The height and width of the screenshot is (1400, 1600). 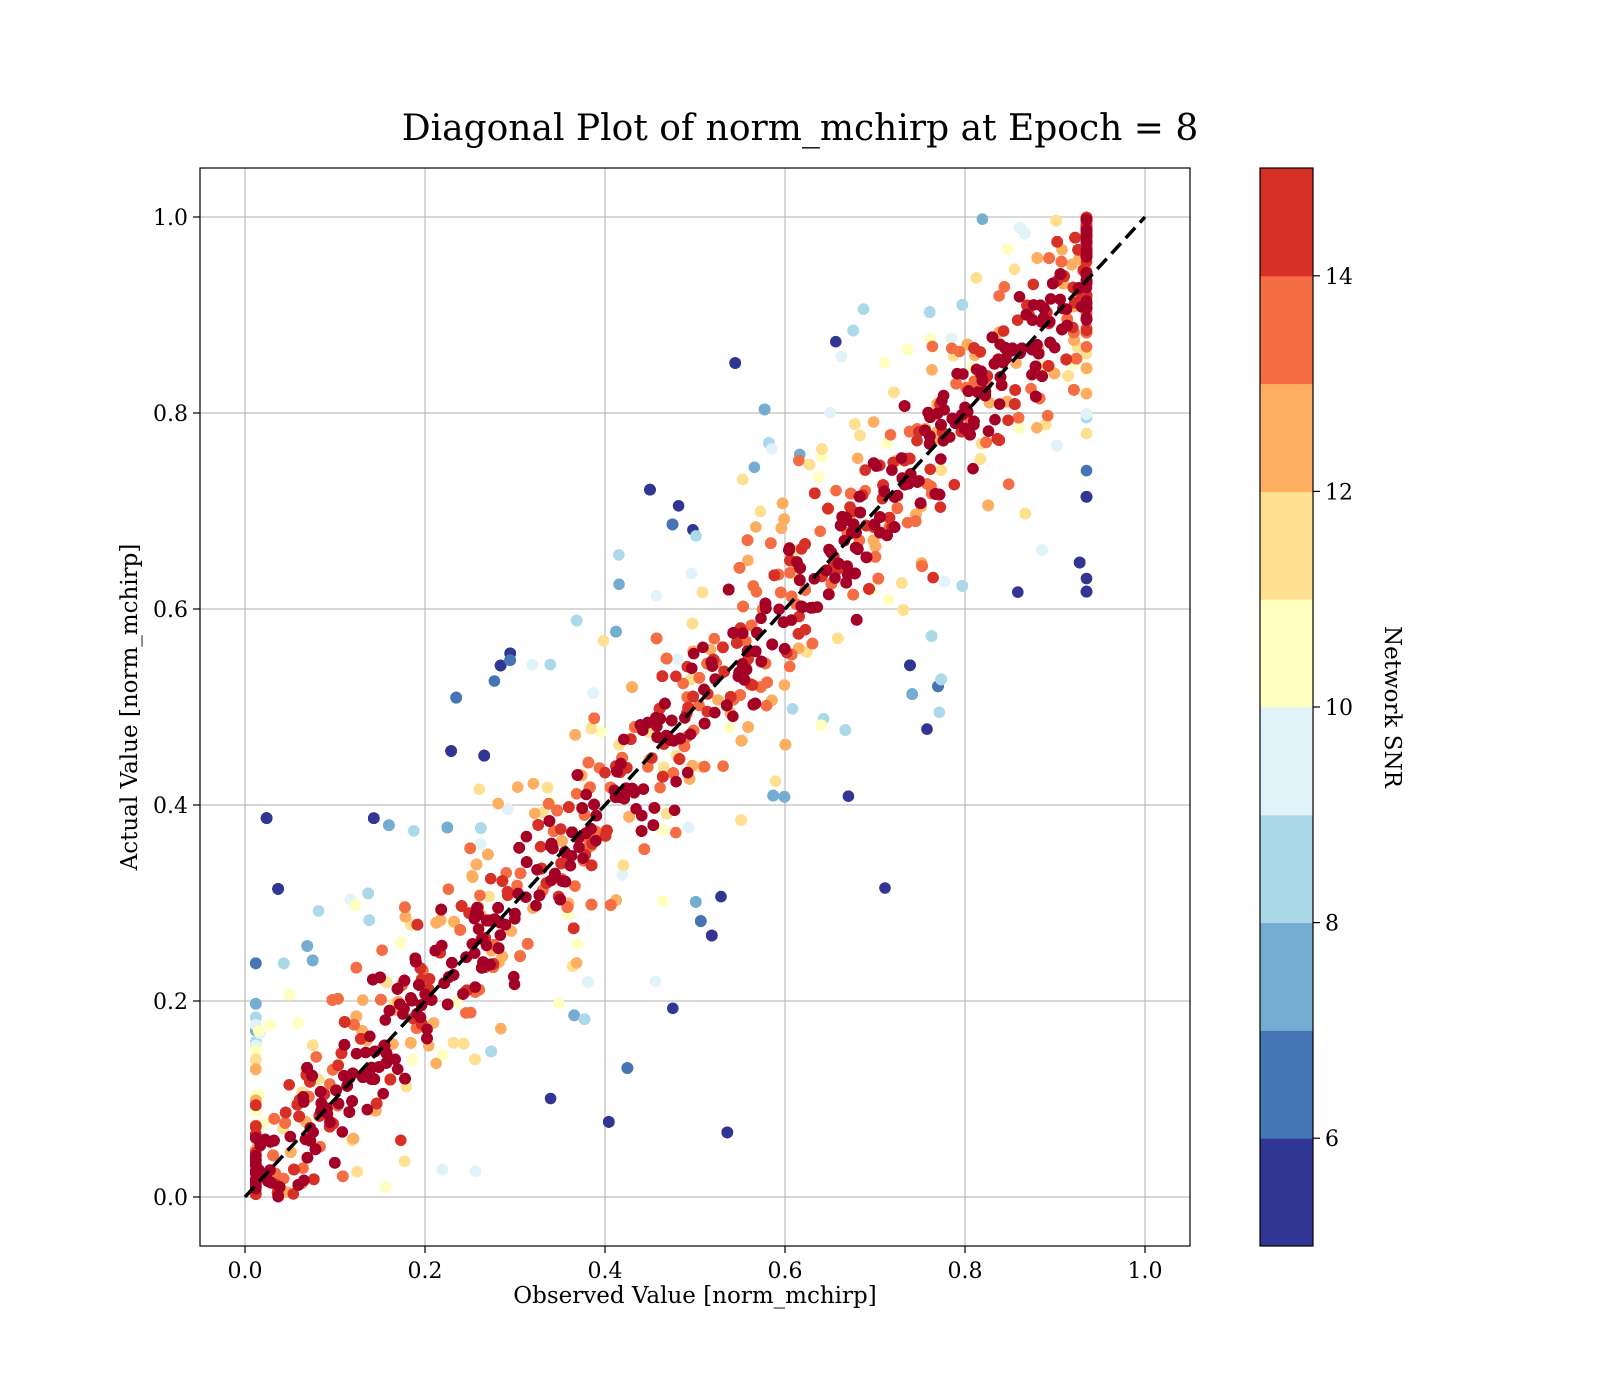 I want to click on colorbar-tick-label: 10, so click(x=1339, y=708).